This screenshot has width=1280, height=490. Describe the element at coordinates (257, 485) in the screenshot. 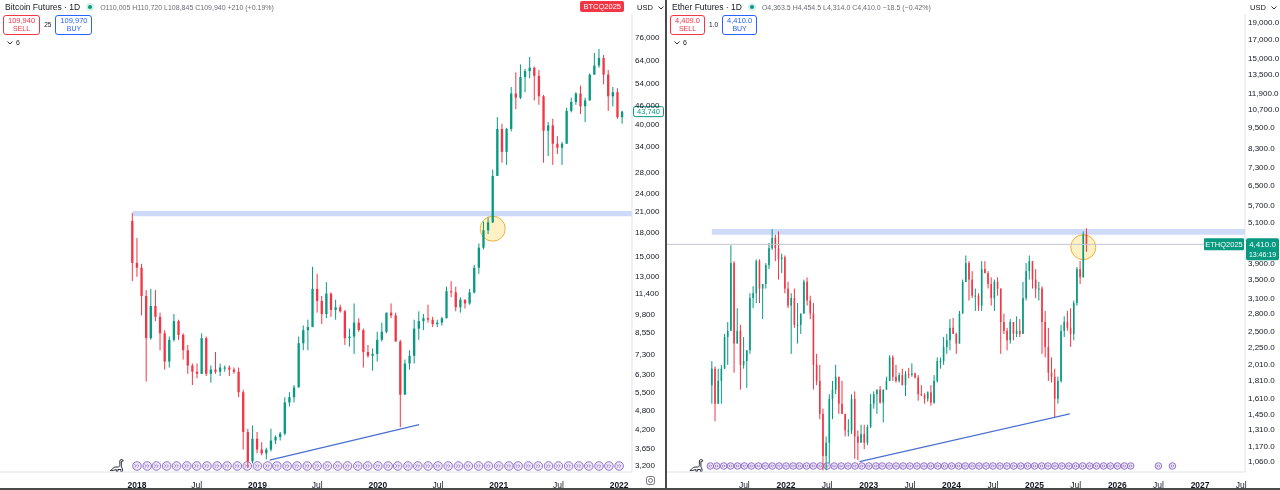

I see `x-tick-label: 2019` at that location.